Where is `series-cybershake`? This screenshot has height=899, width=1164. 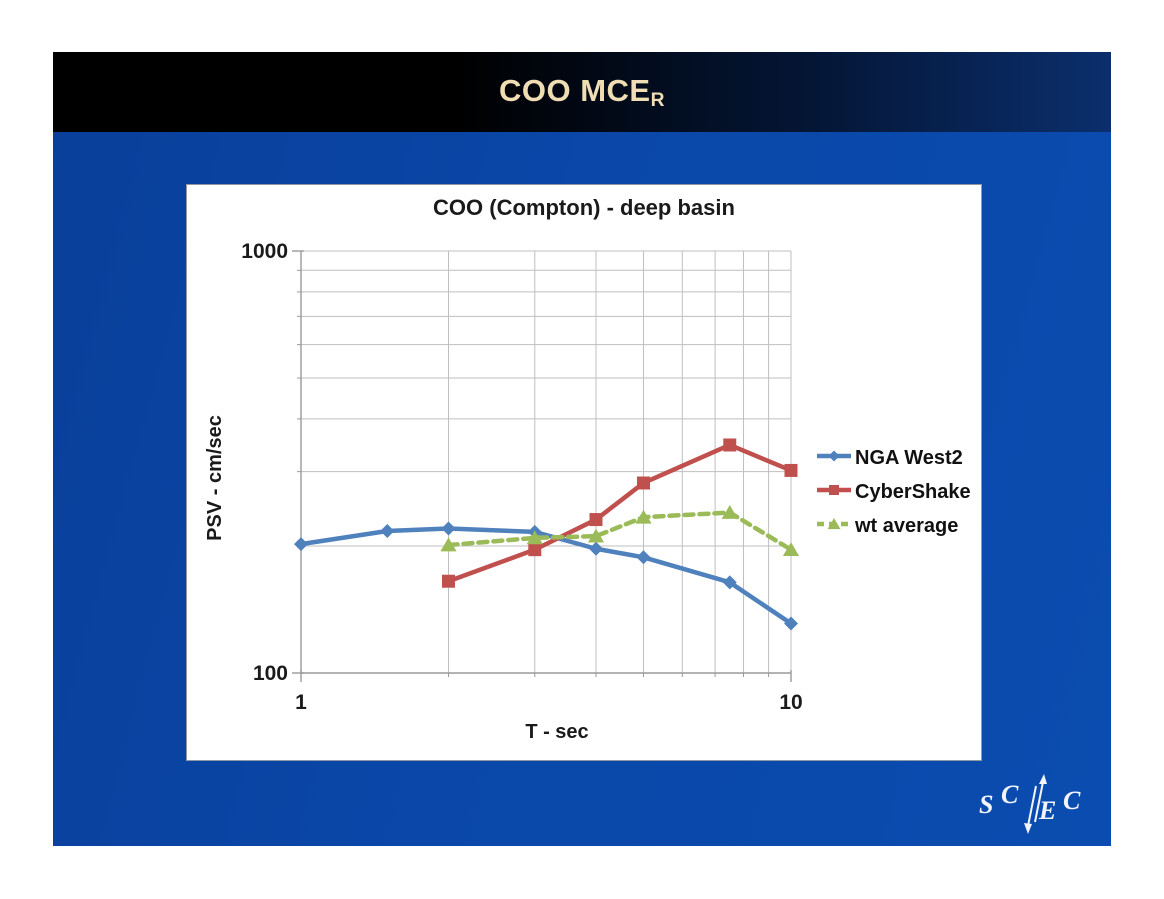 series-cybershake is located at coordinates (620, 513).